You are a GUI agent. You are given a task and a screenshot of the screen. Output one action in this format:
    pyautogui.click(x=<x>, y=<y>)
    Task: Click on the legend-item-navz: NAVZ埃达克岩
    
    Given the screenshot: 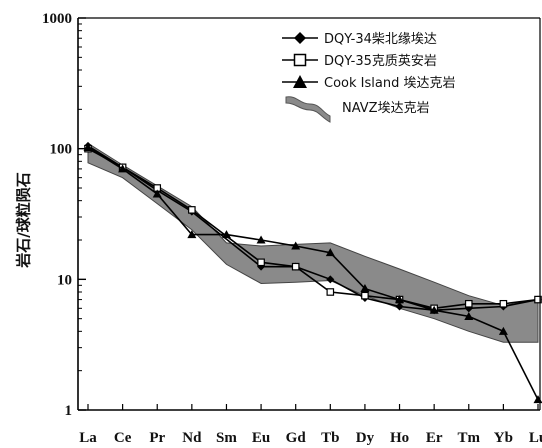 What is the action you would take?
    pyautogui.click(x=357, y=109)
    